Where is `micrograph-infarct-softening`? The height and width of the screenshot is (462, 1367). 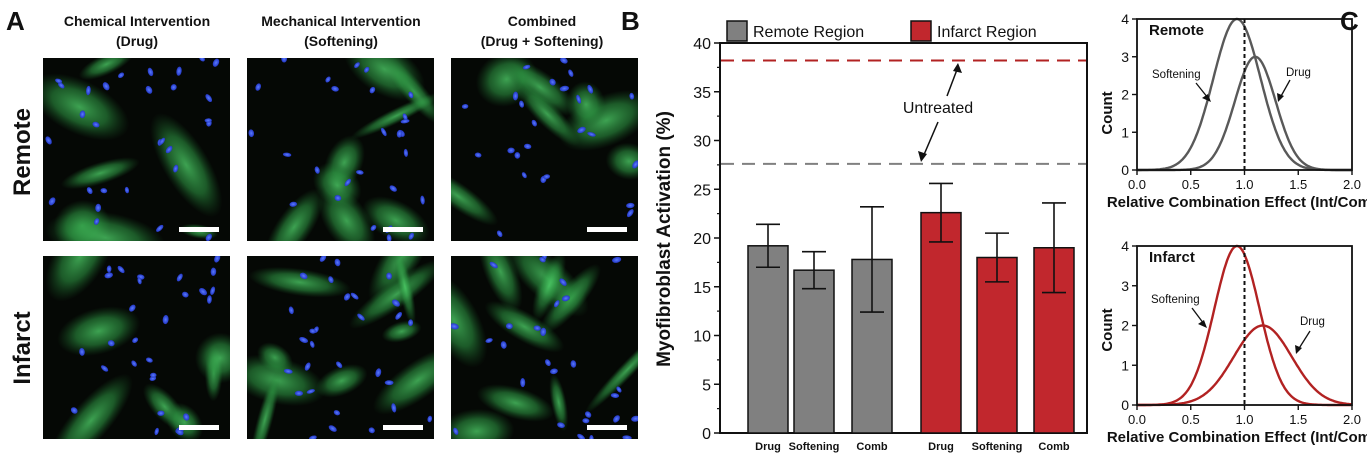
micrograph-infarct-softening is located at coordinates (340, 347).